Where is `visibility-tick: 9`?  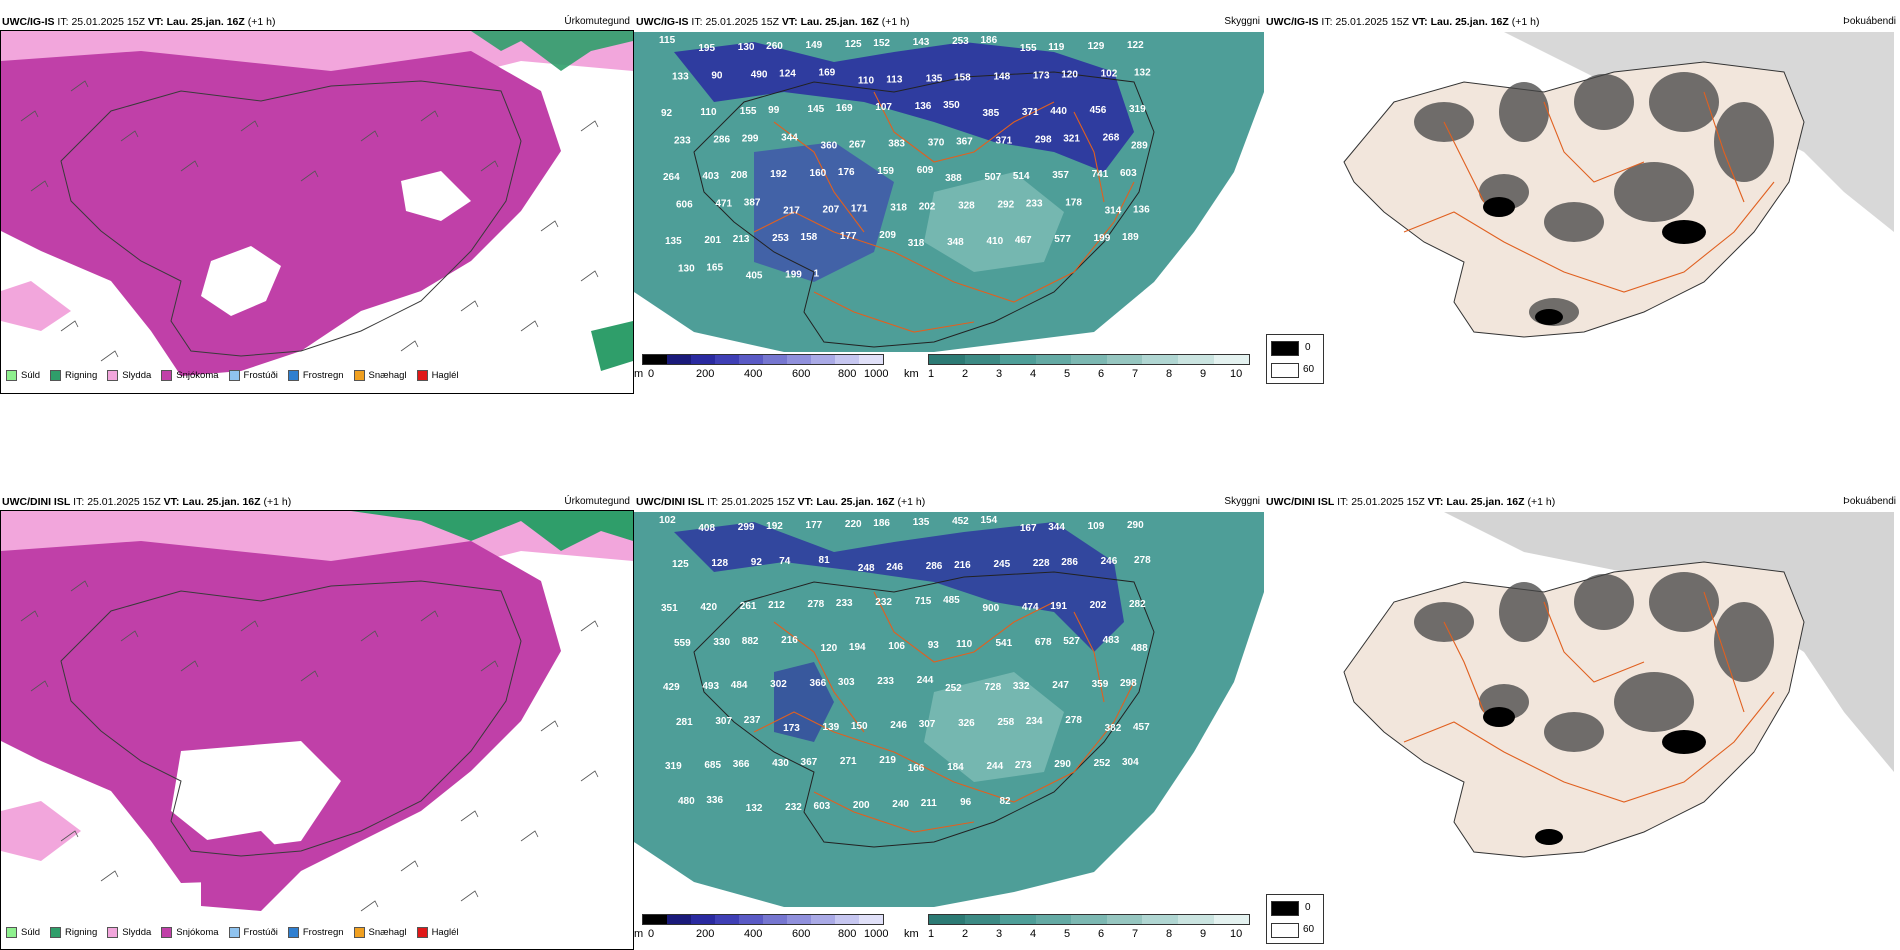
visibility-tick: 9 is located at coordinates (1203, 934).